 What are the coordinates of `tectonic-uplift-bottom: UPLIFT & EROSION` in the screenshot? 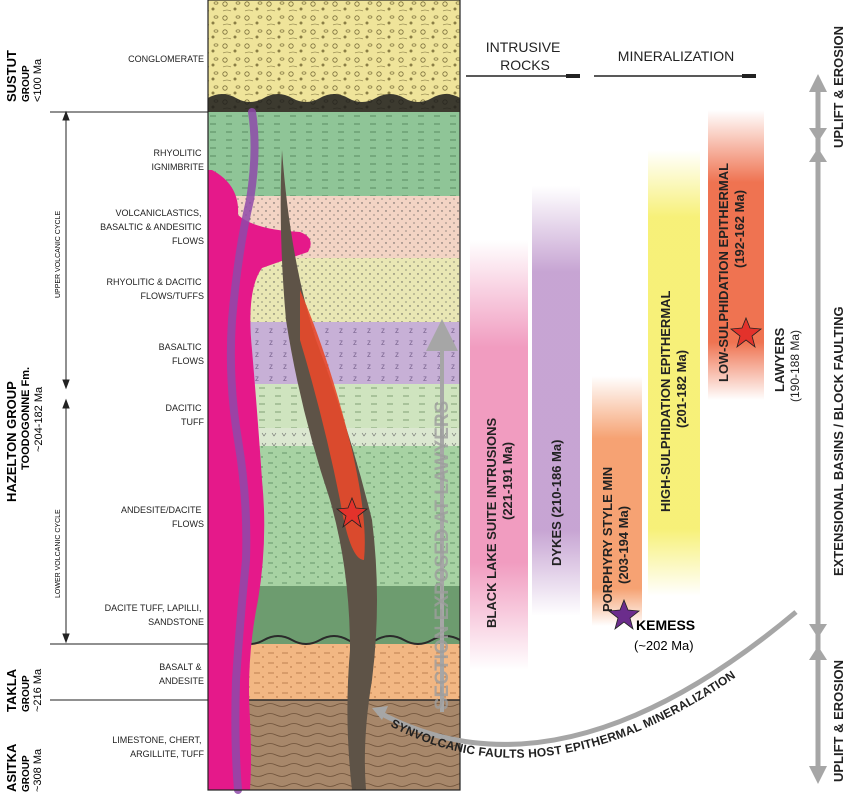 It's located at (838, 721).